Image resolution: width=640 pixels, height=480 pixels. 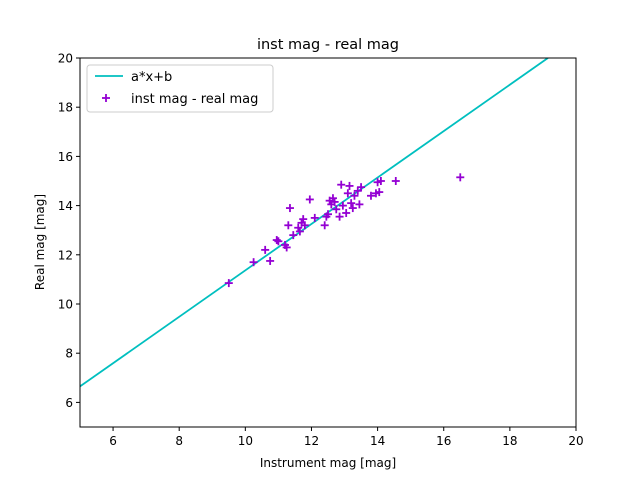 I want to click on y-tick-label: 14, so click(x=65, y=206).